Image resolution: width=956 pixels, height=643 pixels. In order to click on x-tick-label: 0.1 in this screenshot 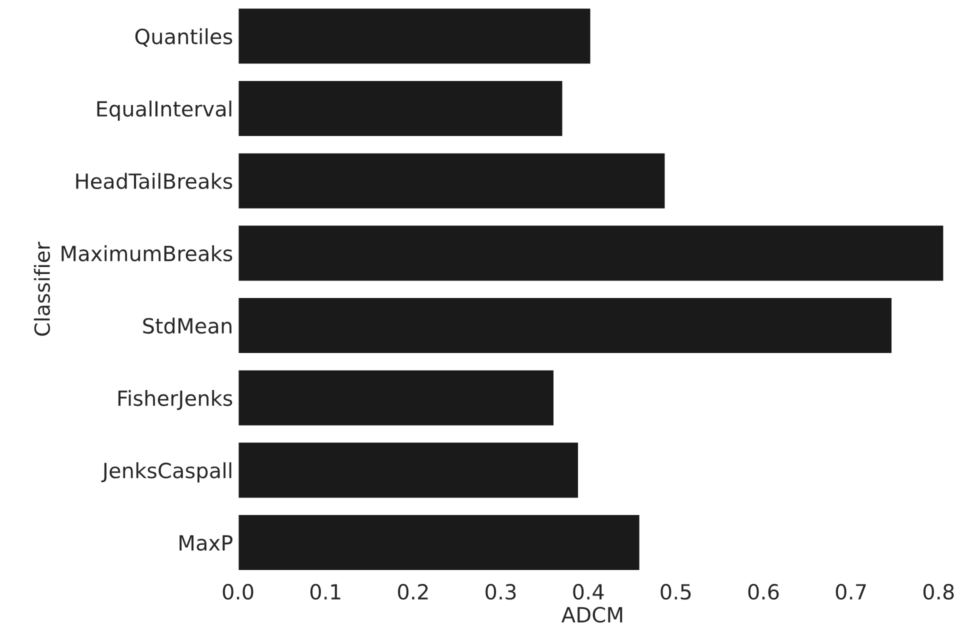, I will do `click(325, 592)`.